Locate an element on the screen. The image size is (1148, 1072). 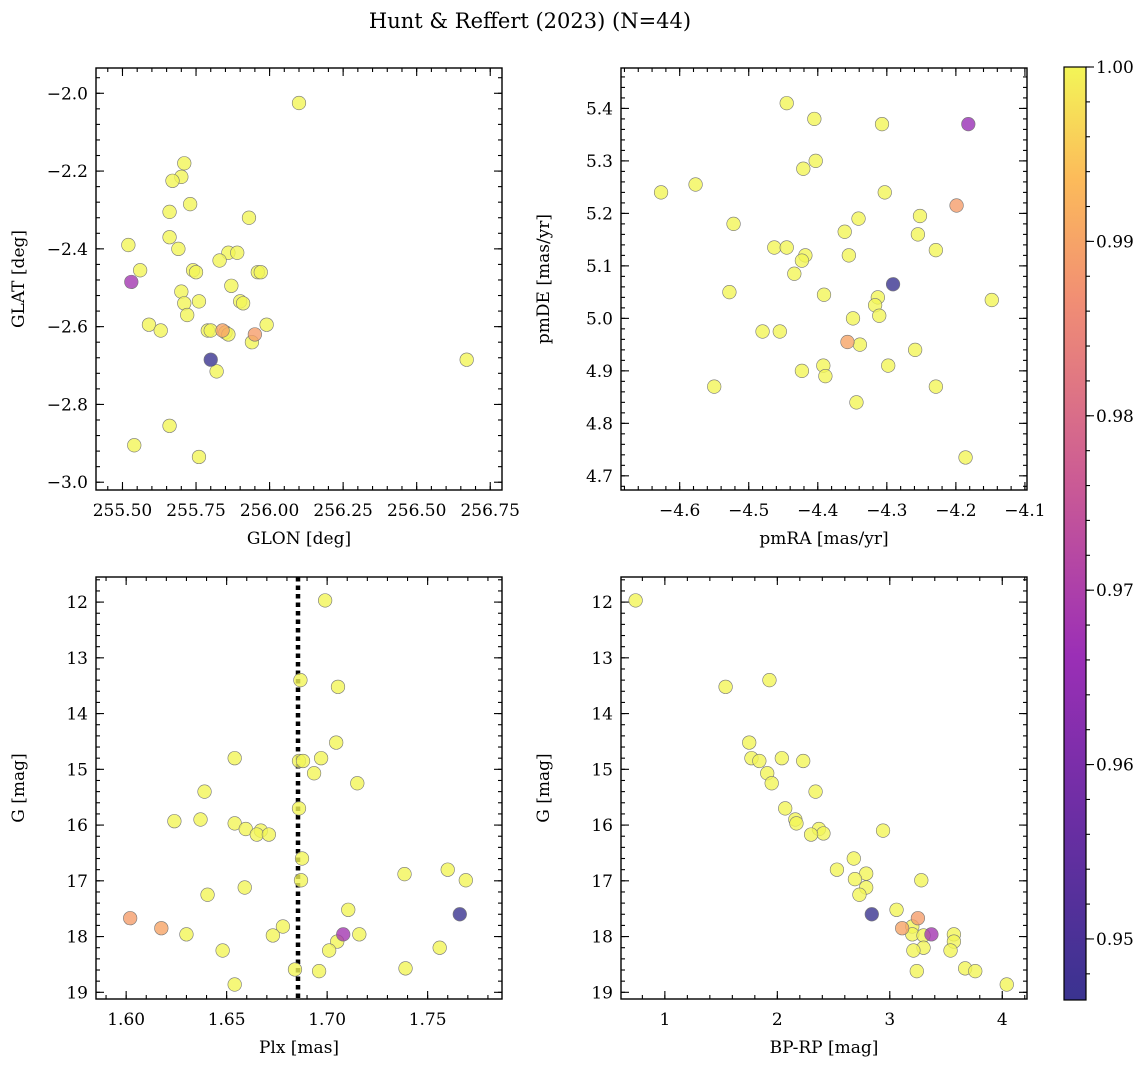
x-axis-label: Plx [mas] is located at coordinates (299, 1048).